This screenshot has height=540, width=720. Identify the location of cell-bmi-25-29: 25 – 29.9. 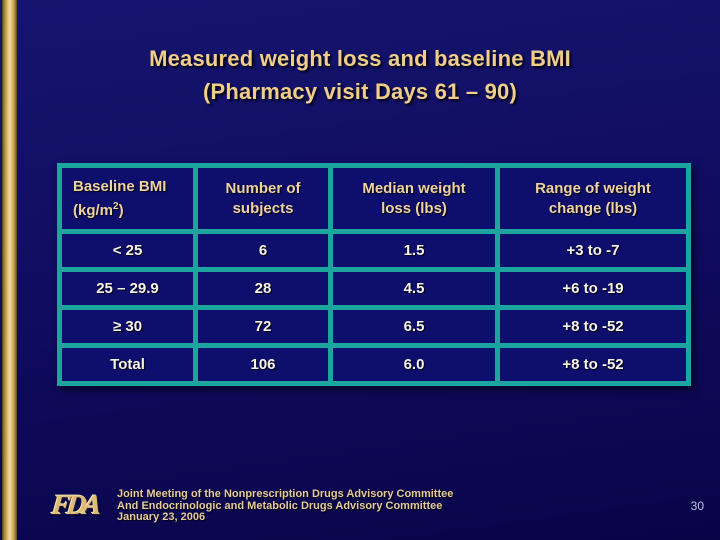
(127, 288).